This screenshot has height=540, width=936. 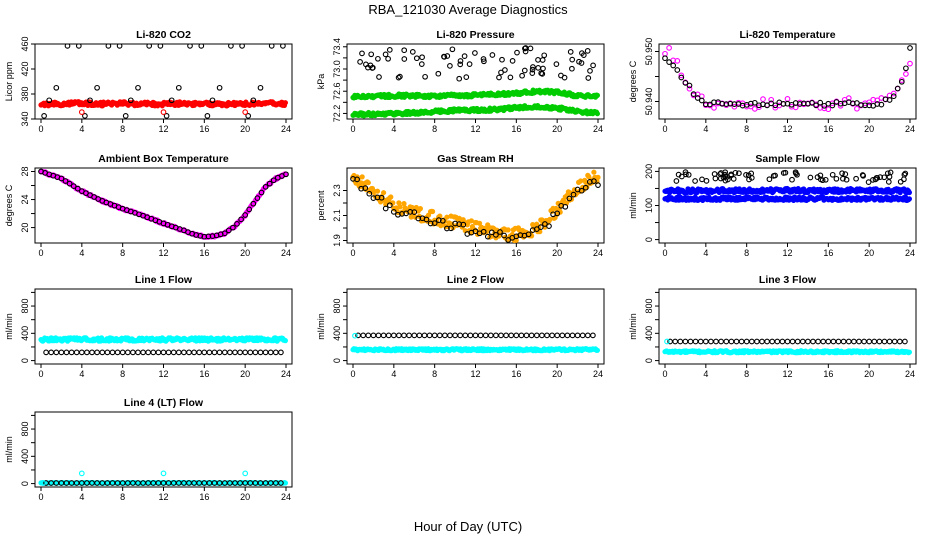 What do you see at coordinates (649, 205) in the screenshot?
I see `y-tick-label: 100` at bounding box center [649, 205].